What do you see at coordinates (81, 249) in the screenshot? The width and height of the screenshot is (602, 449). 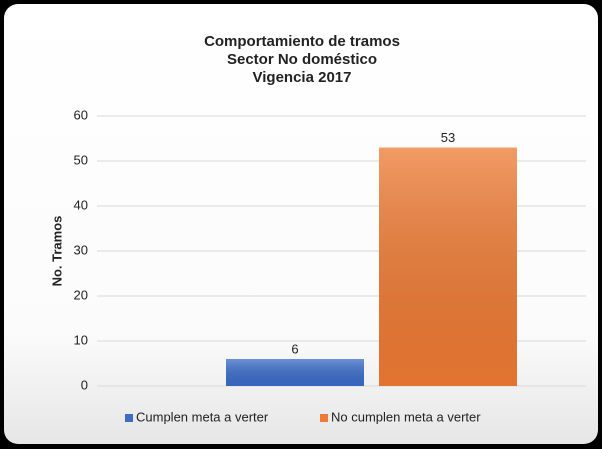 I see `y-tick-label: 30` at bounding box center [81, 249].